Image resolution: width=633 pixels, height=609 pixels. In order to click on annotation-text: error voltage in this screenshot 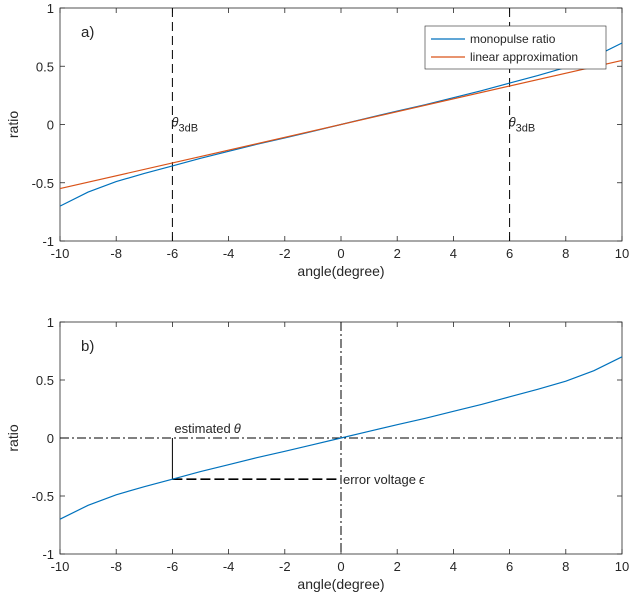, I will do `click(379, 479)`.